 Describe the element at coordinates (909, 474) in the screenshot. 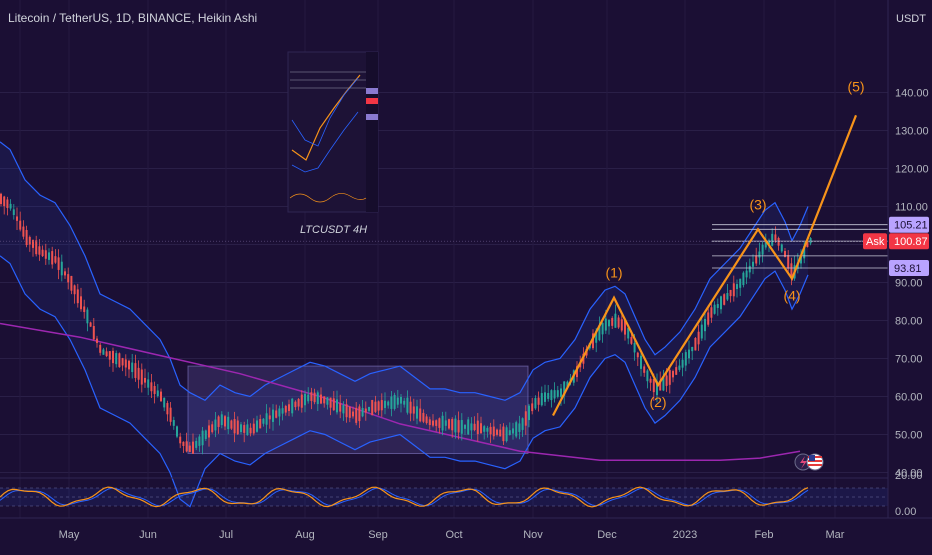

I see `price-tick-label: 40.00` at that location.